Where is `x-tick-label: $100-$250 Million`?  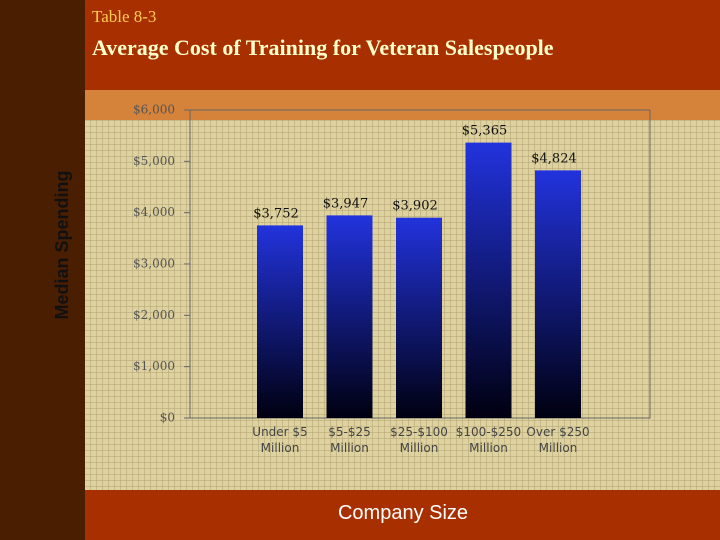 x-tick-label: $100-$250 Million is located at coordinates (488, 440).